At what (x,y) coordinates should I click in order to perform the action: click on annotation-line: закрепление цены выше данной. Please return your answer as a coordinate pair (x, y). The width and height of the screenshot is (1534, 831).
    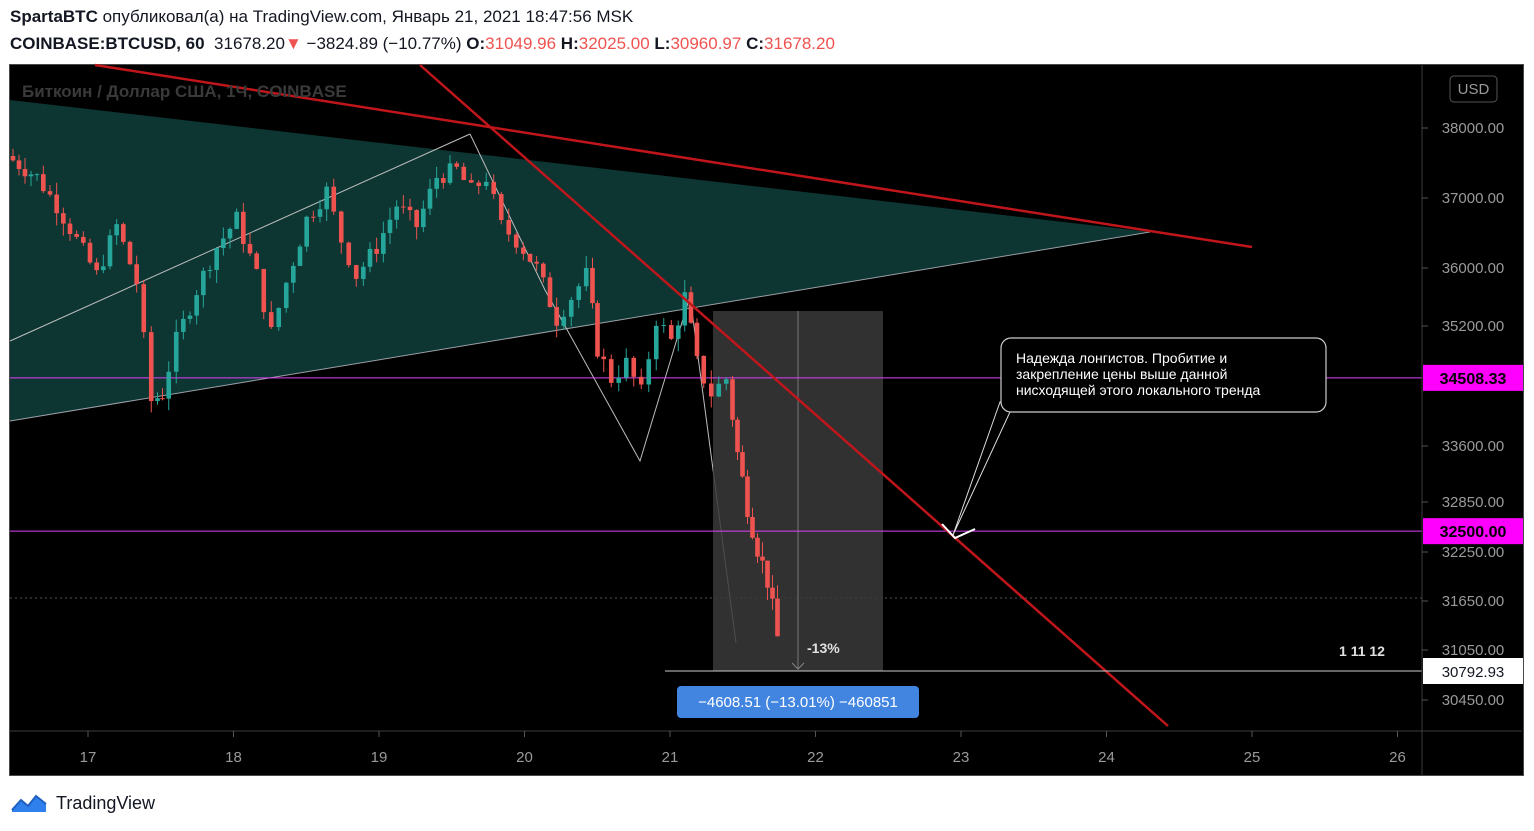
    Looking at the image, I should click on (1121, 374).